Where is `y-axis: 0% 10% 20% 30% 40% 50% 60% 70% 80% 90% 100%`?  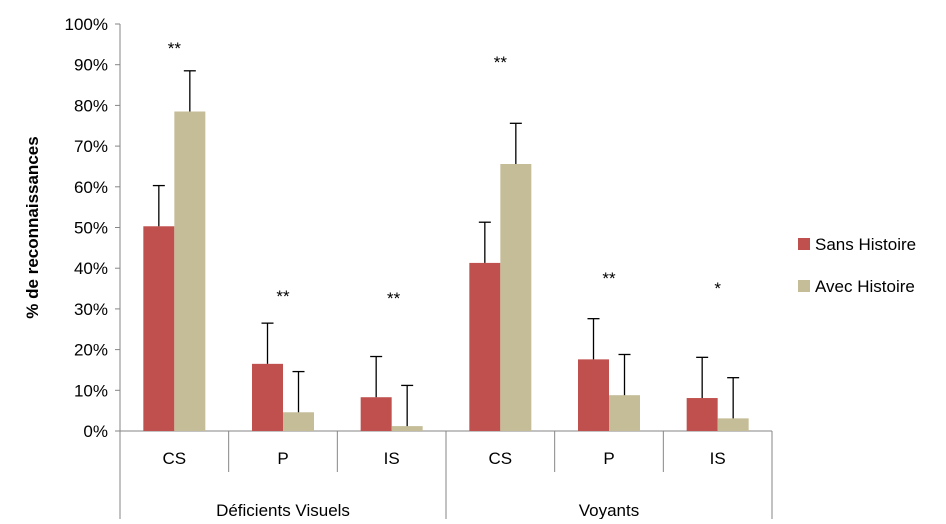 y-axis: 0% 10% 20% 30% 40% 50% 60% 70% 80% 90% 100% is located at coordinates (93, 228).